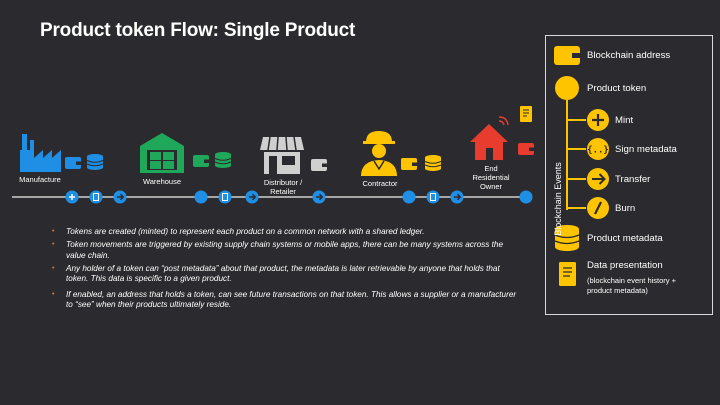 This screenshot has height=405, width=720. I want to click on legend-events-title: Blockchain Events, so click(558, 199).